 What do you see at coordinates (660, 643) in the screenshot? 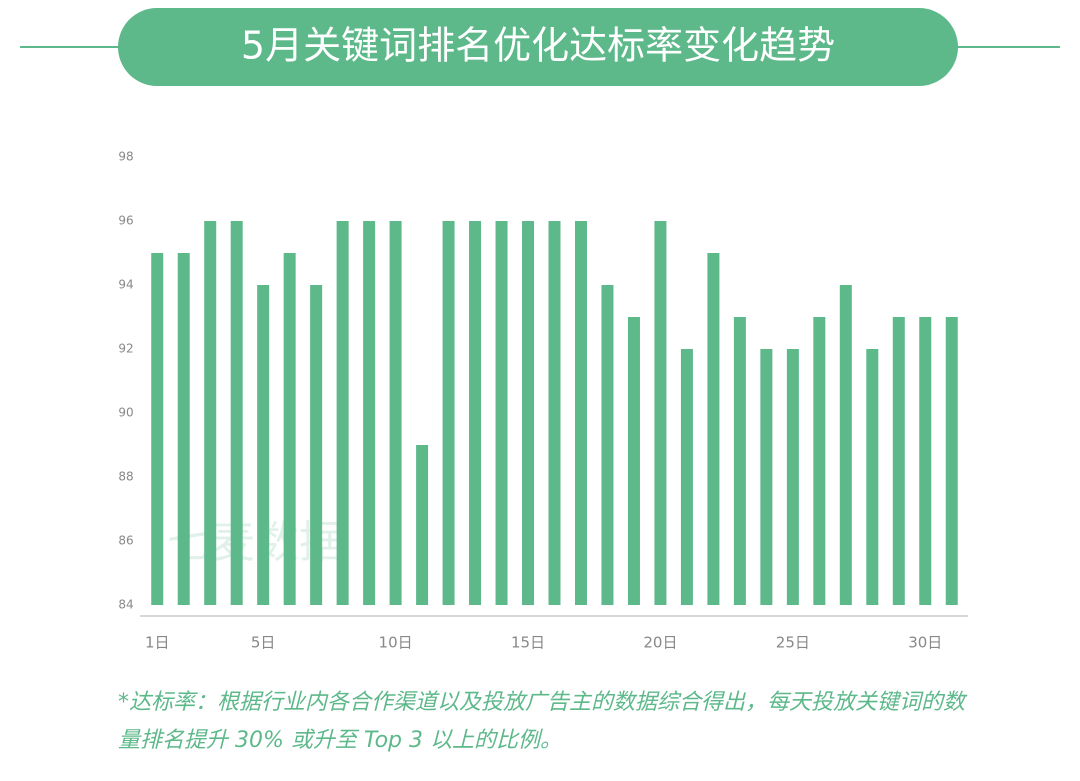
I see `x-tick-label: 20日` at bounding box center [660, 643].